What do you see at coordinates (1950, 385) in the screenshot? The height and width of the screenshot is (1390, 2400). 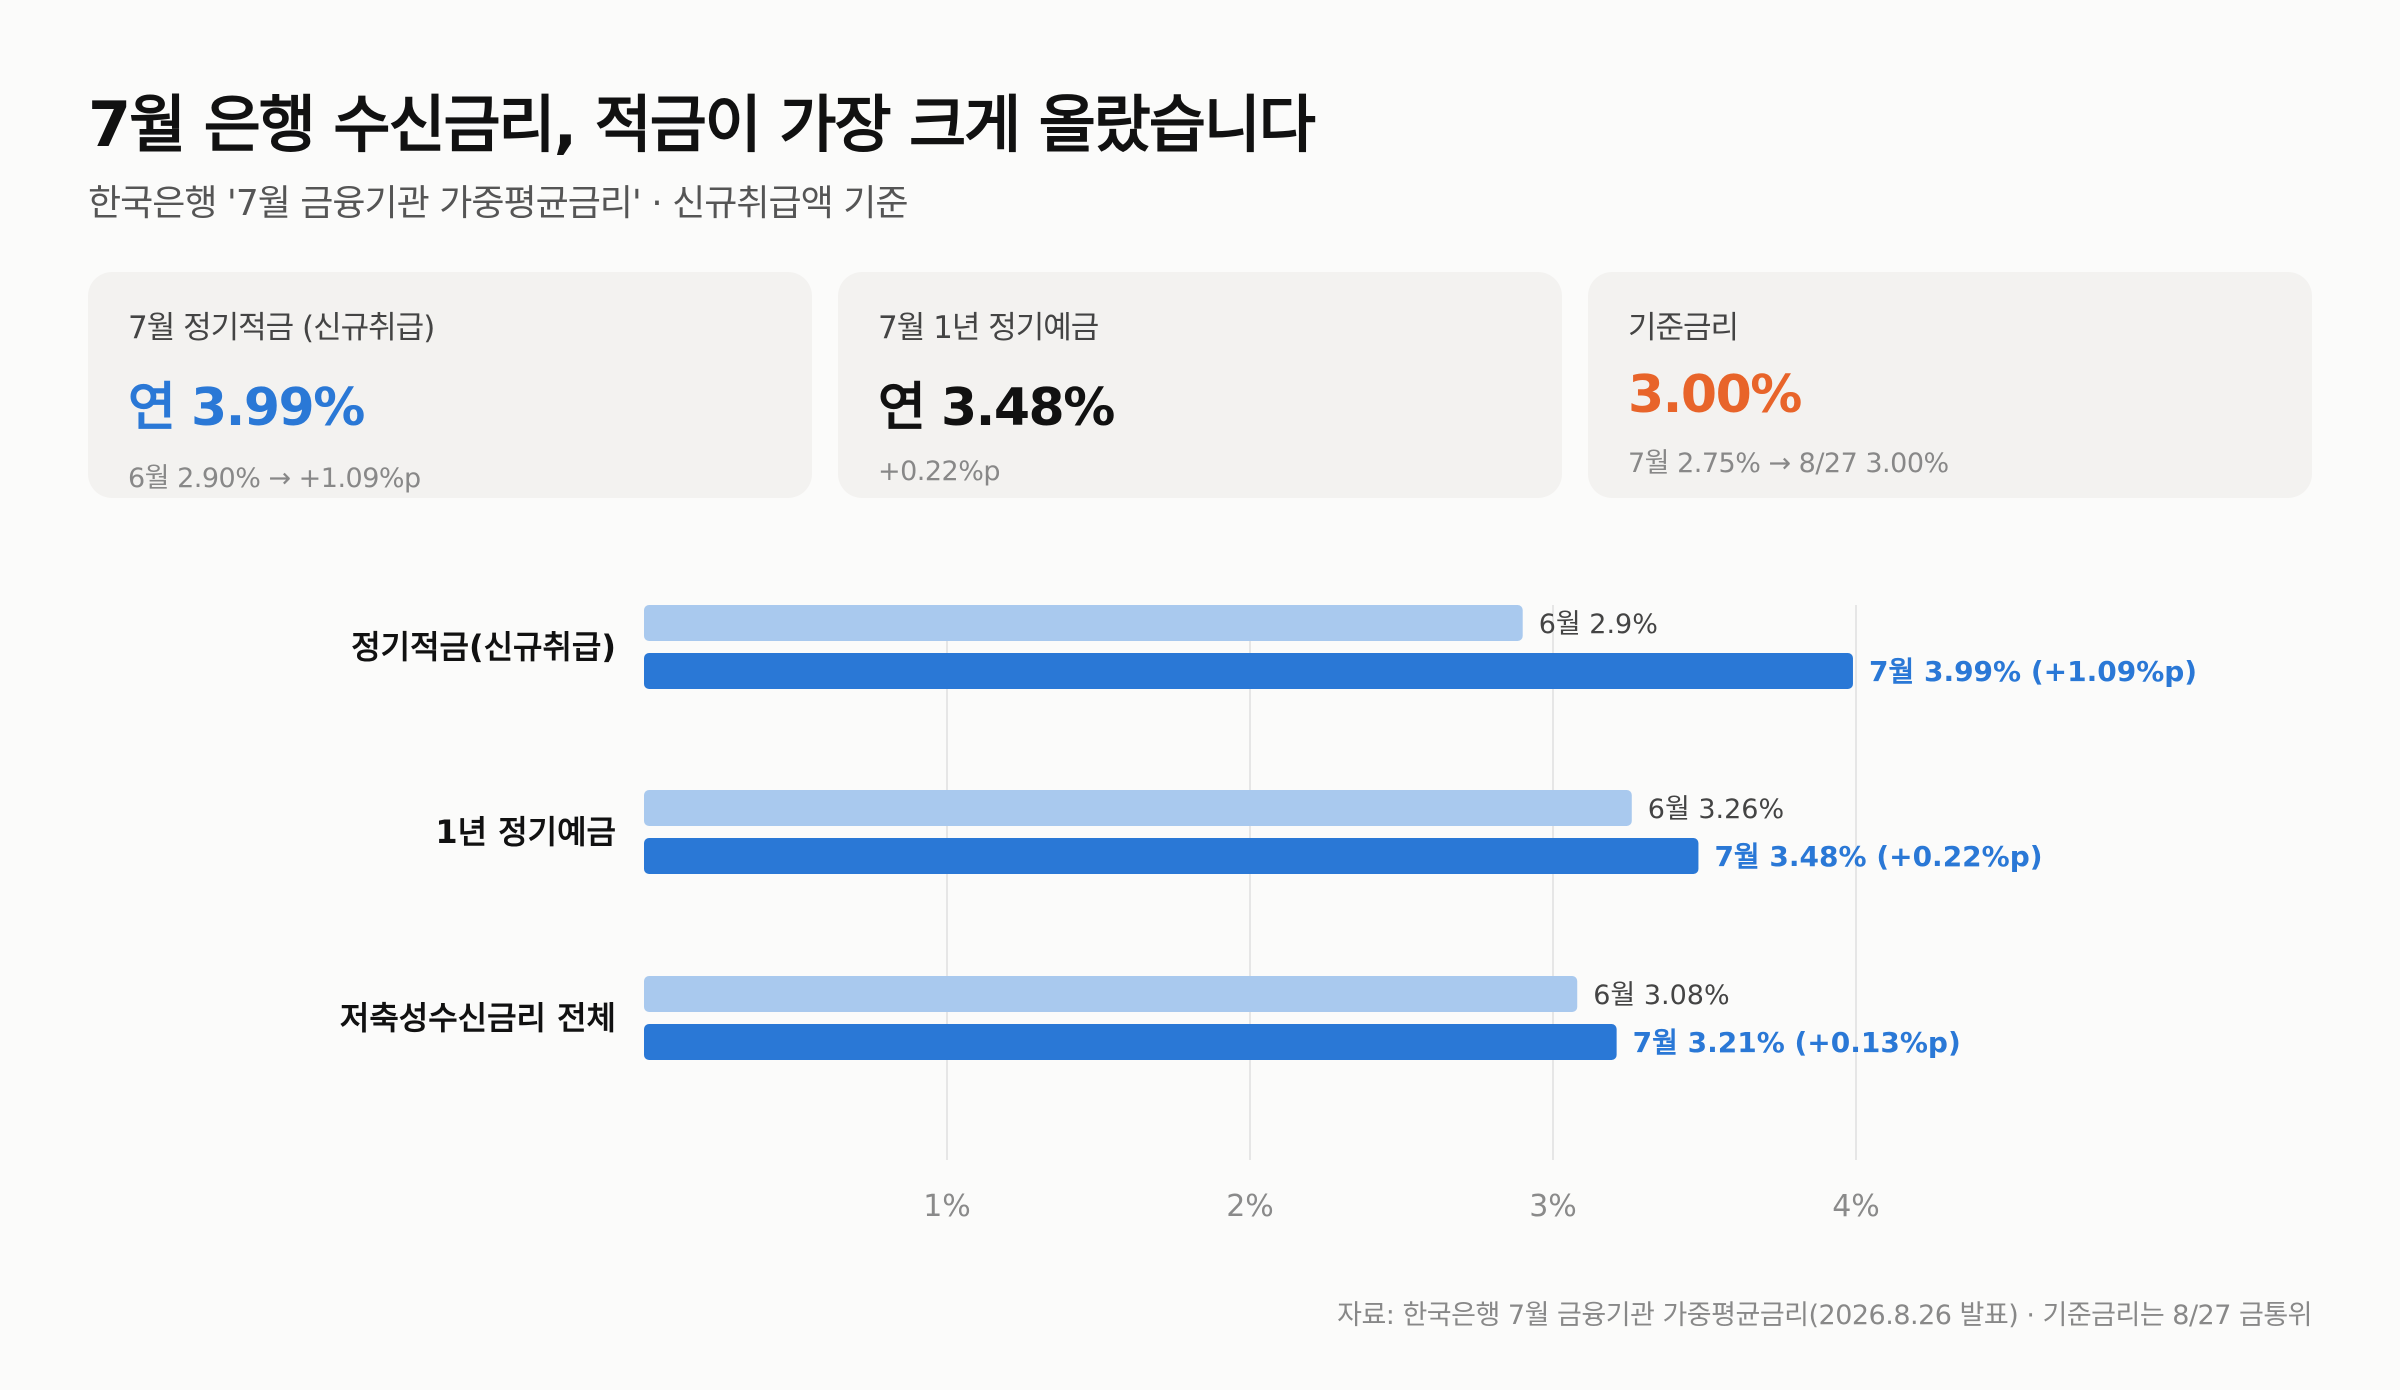 I see `card-base-rate: 기준금리 3.00% 7월 2.75% → 8/27 3.00%` at bounding box center [1950, 385].